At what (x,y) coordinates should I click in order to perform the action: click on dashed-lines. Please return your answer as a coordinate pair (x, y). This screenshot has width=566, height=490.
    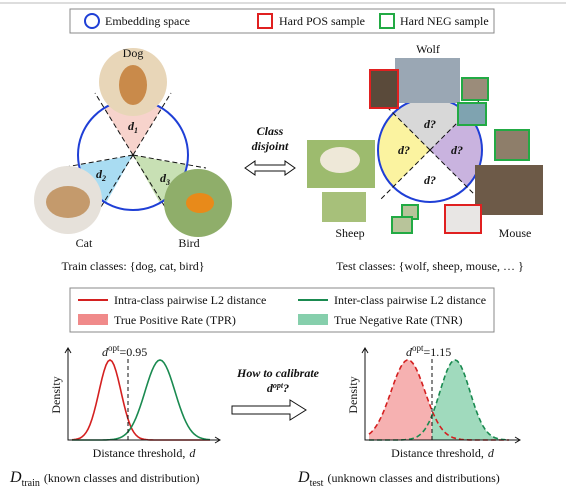
    Looking at the image, I should click on (133, 154).